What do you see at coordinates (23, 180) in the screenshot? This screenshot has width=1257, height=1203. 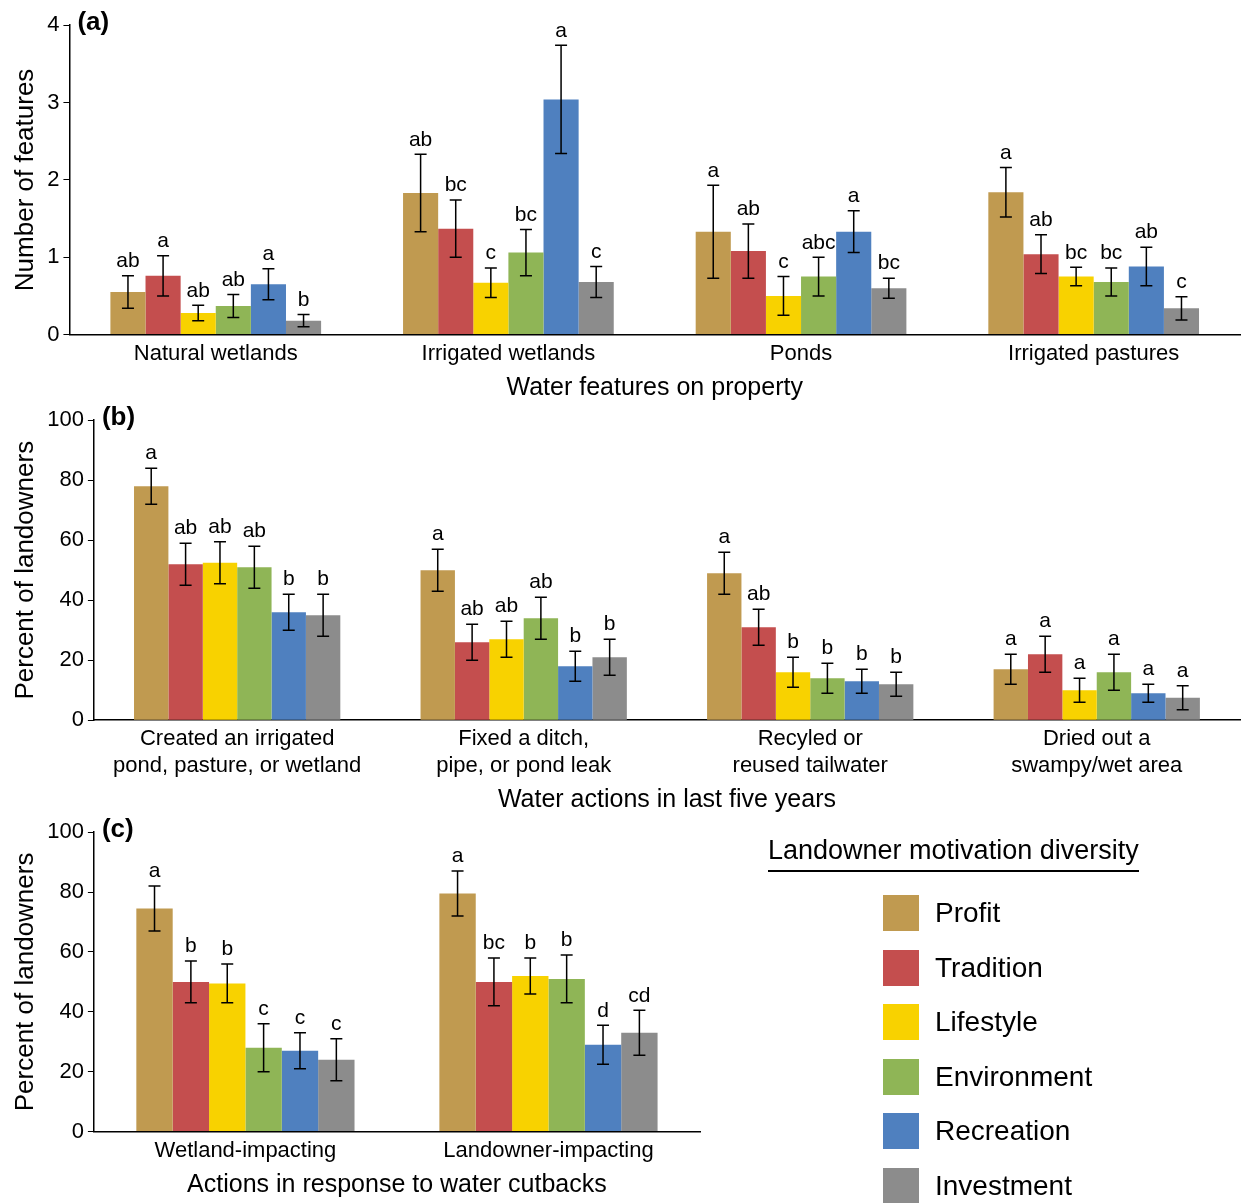 I see `y-axis-title: Number of features` at bounding box center [23, 180].